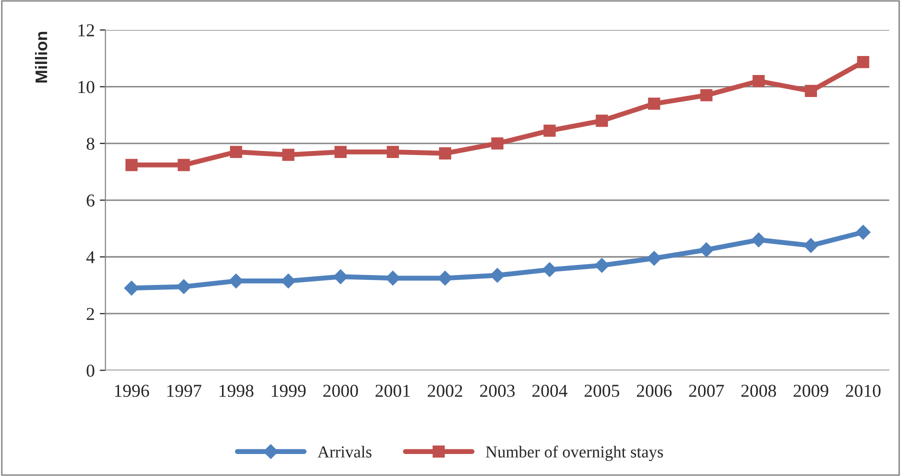 This screenshot has width=901, height=476. What do you see at coordinates (132, 390) in the screenshot?
I see `x-tick-label: 1996` at bounding box center [132, 390].